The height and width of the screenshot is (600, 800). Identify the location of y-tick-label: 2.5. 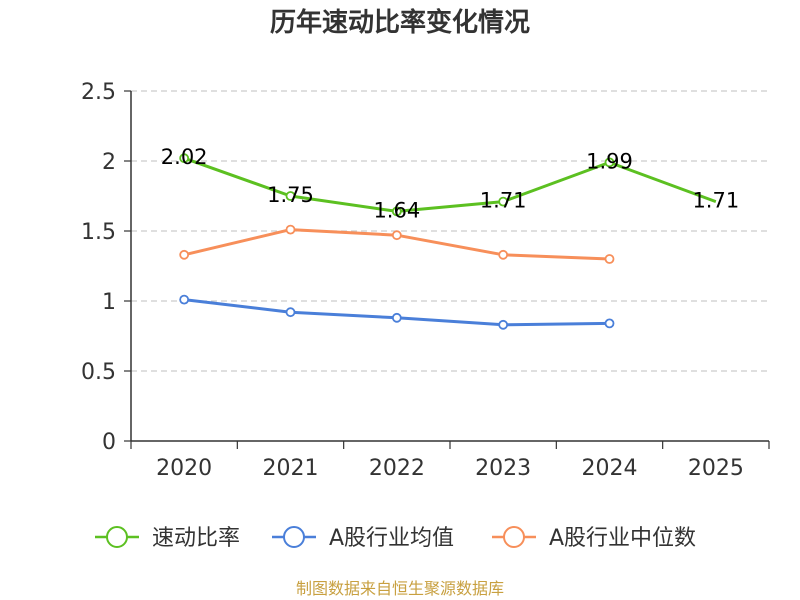
(98, 92).